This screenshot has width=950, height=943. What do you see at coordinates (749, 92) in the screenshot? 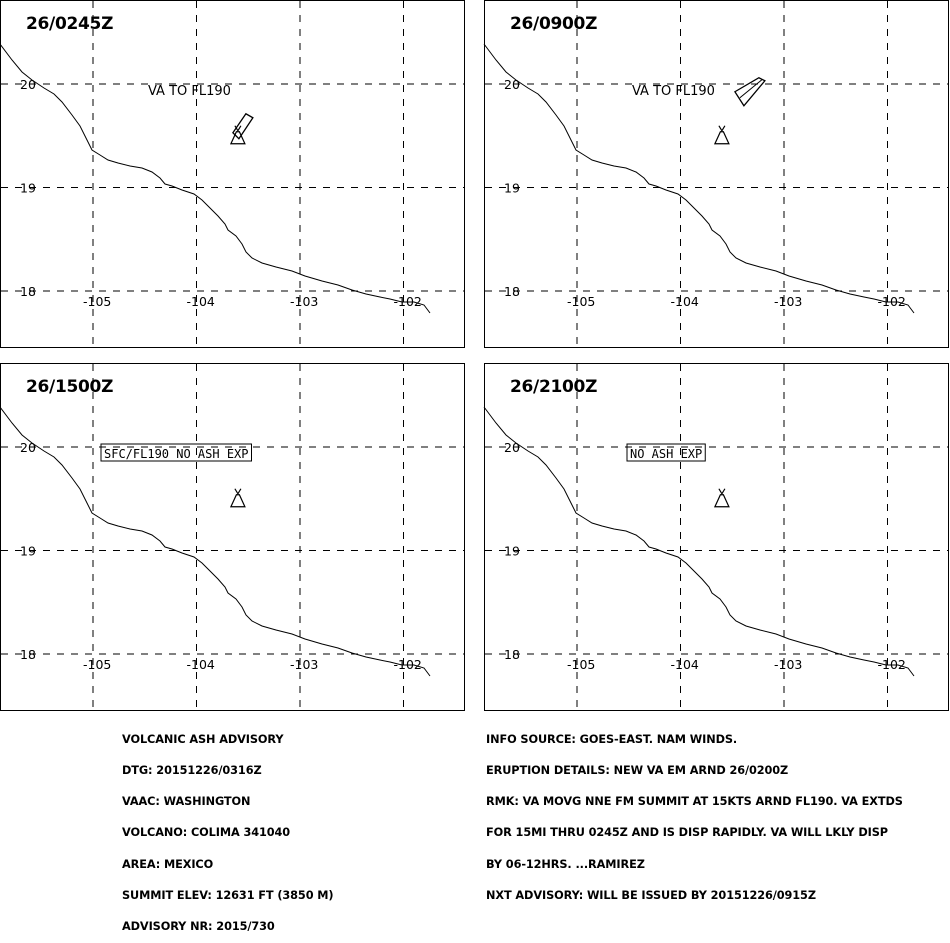
I see `ash-forecast-area` at bounding box center [749, 92].